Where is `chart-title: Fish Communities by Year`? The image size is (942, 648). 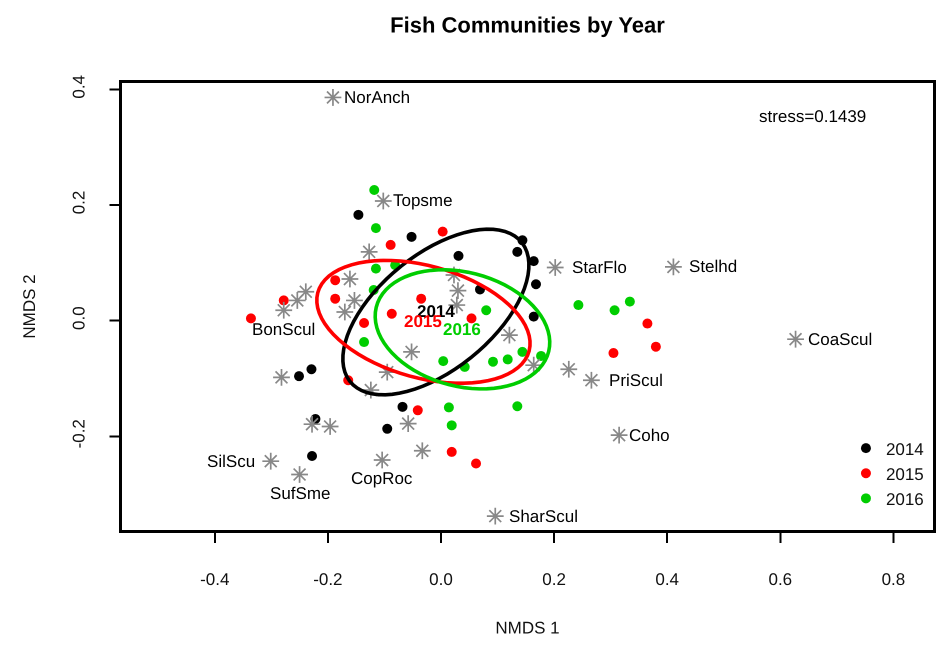 chart-title: Fish Communities by Year is located at coordinates (528, 25).